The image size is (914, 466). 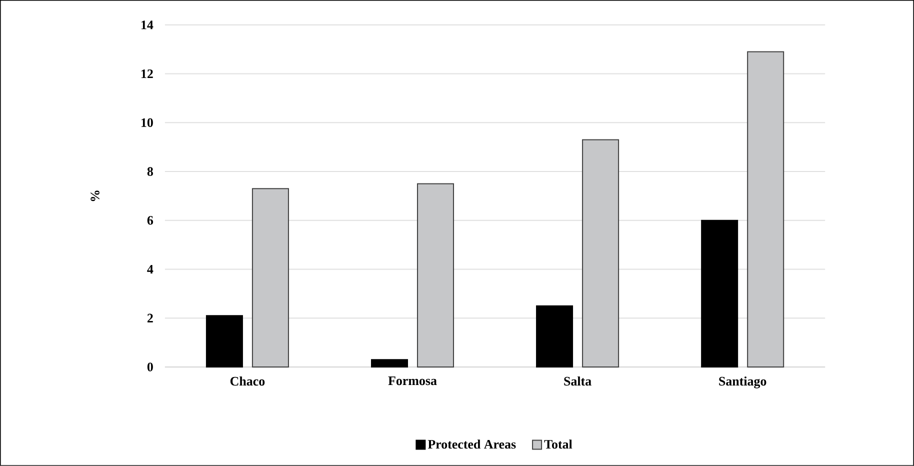 What do you see at coordinates (150, 318) in the screenshot?
I see `y-tick-label: 2` at bounding box center [150, 318].